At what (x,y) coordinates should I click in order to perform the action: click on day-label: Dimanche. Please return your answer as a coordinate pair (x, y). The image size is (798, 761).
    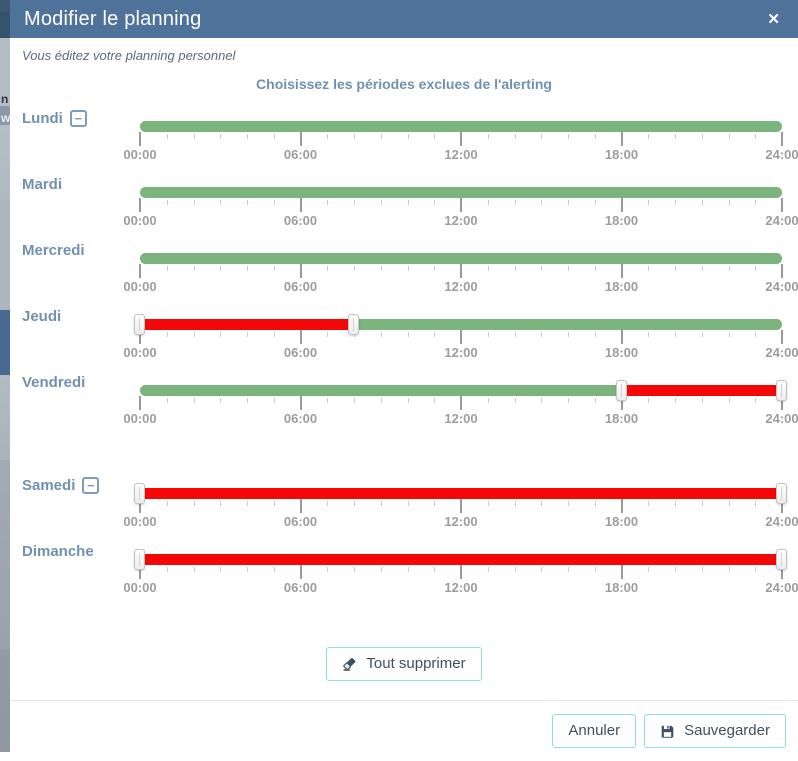
    Looking at the image, I should click on (58, 551).